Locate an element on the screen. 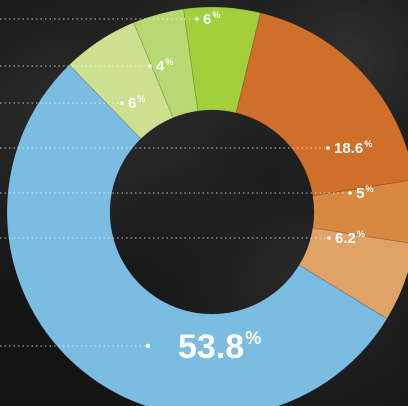 This screenshot has width=408, height=406. slice-value-6: 4 is located at coordinates (160, 66).